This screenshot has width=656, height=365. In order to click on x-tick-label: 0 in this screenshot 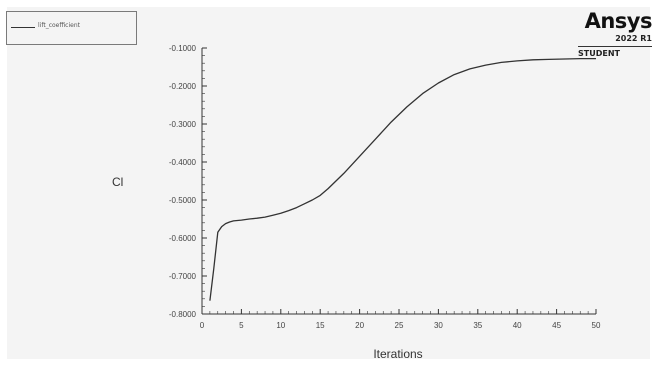, I will do `click(202, 325)`.